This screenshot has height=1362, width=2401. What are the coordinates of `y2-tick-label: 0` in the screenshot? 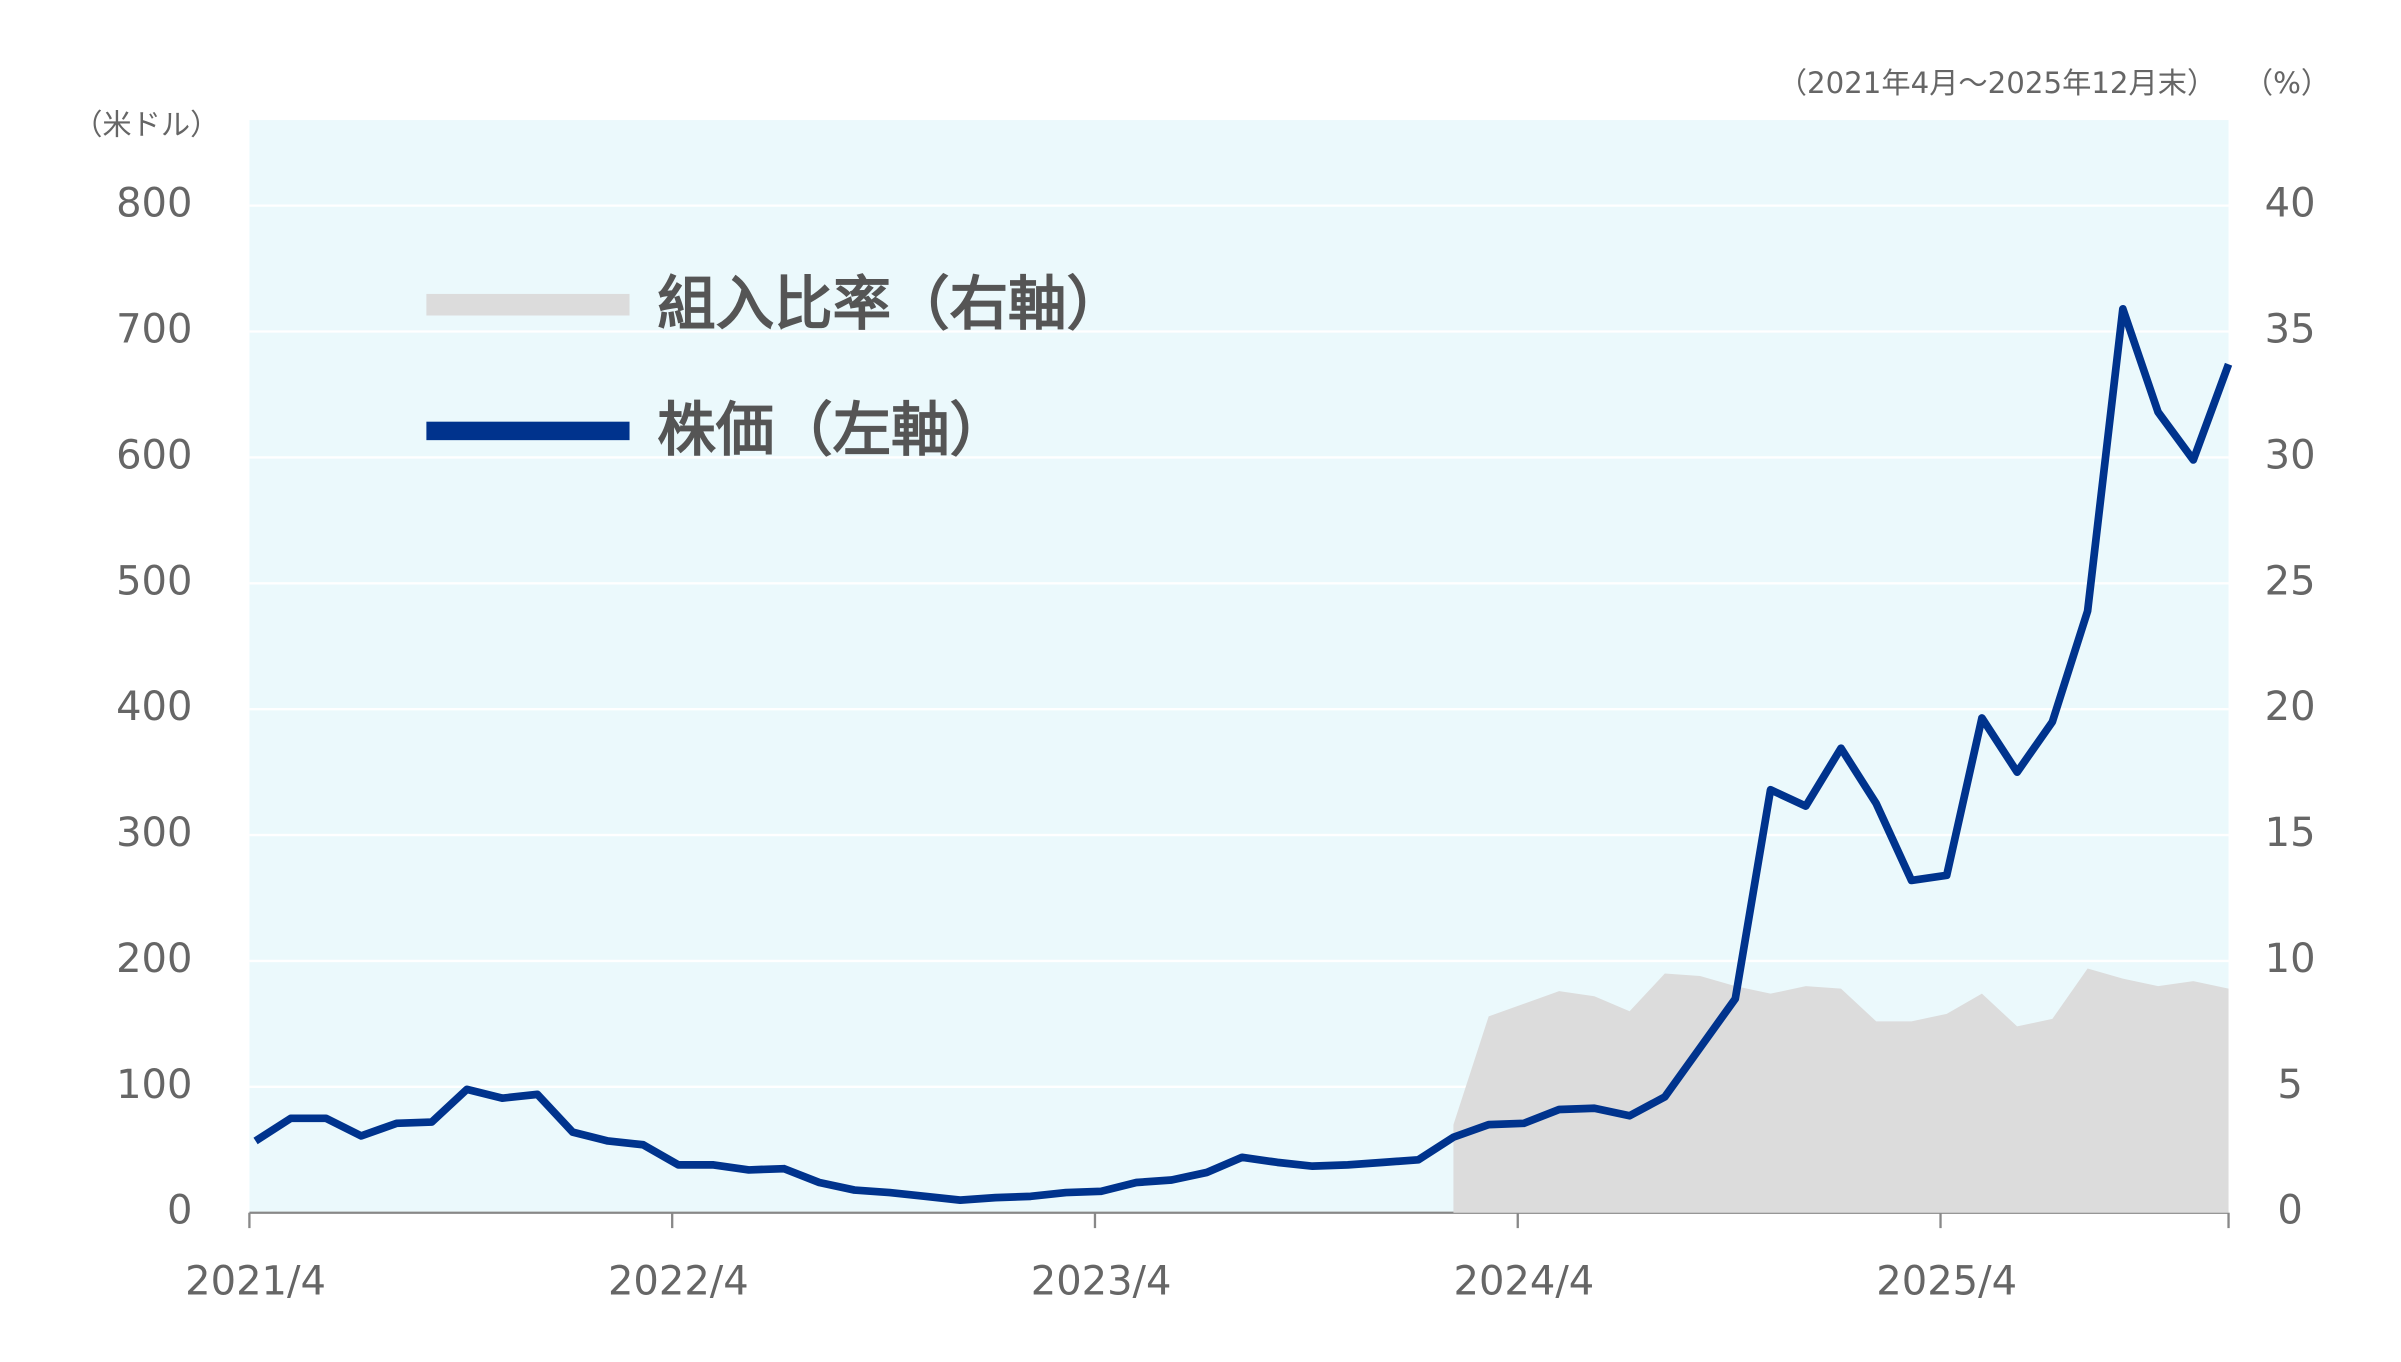 It's located at (2289, 1211).